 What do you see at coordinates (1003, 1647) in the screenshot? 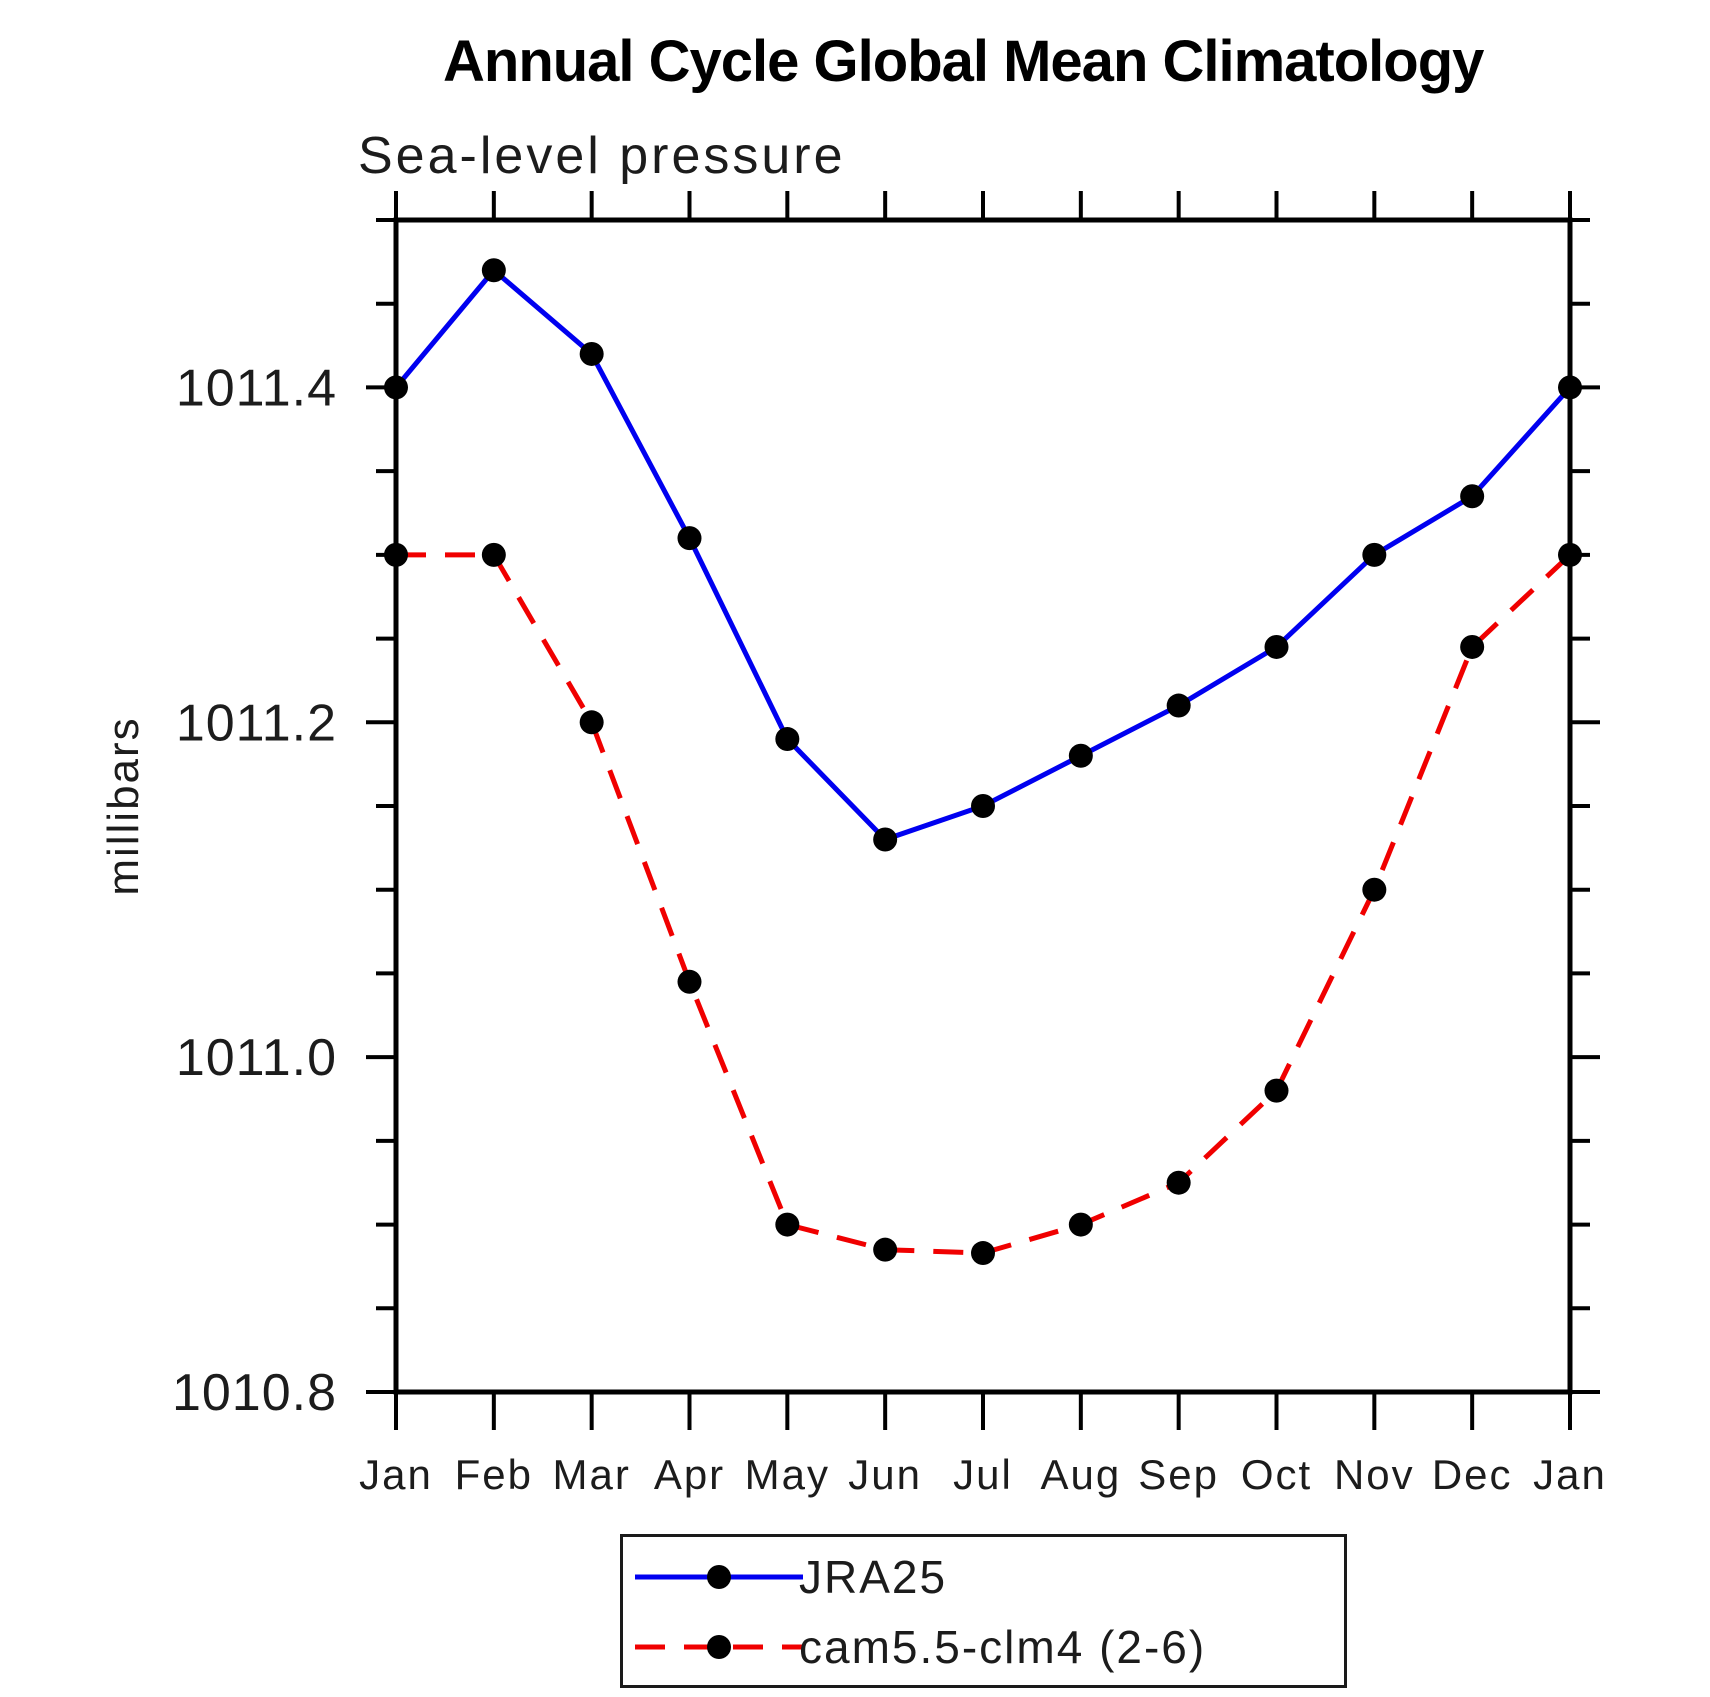
I see `legend-label: cam5.5-clm4 (2-6)` at bounding box center [1003, 1647].